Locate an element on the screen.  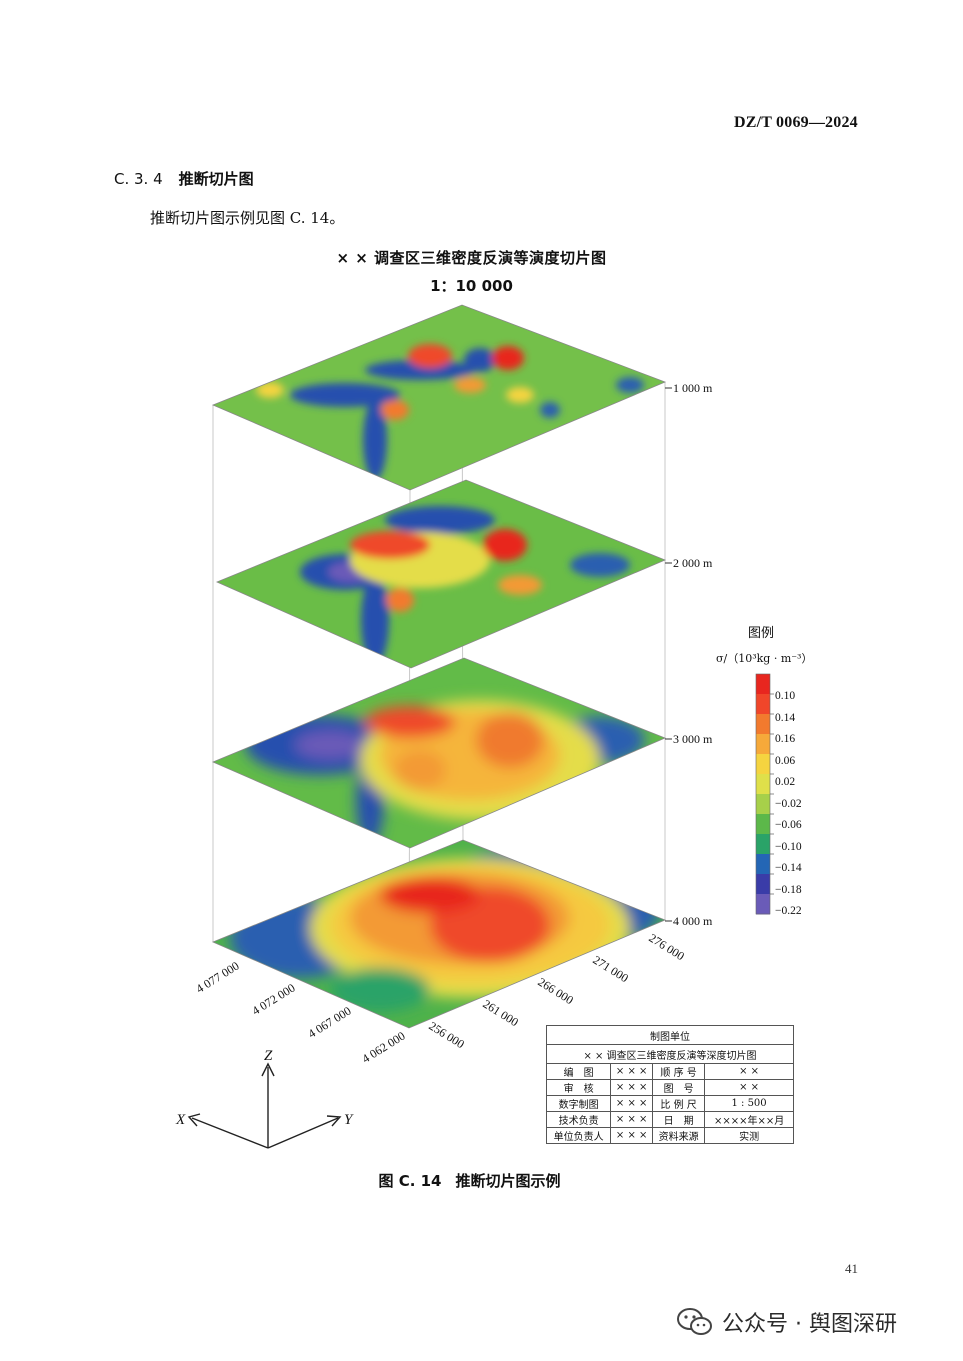
info-table-cell: 单位负责人 is located at coordinates (578, 1135).